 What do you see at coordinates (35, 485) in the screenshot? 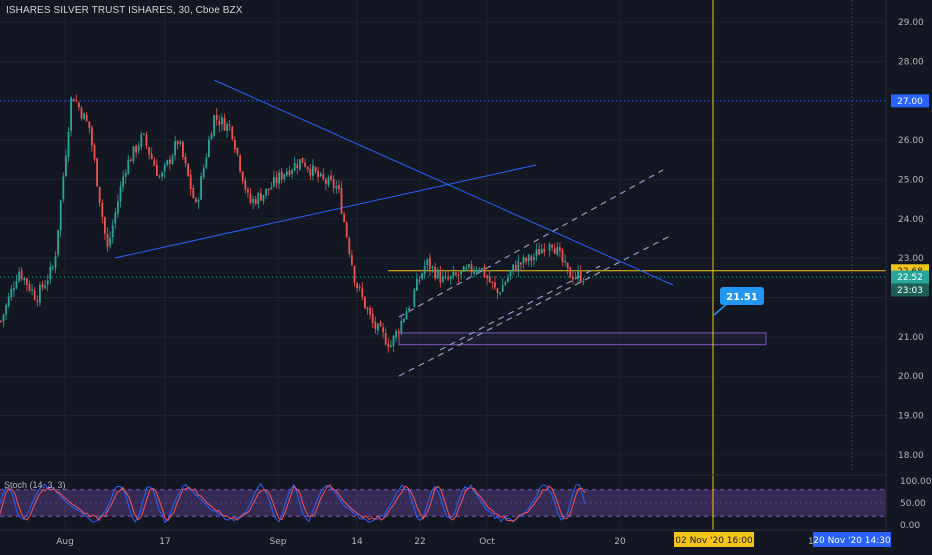
I see `stoch-label: Stoch (14, 3, 3)` at bounding box center [35, 485].